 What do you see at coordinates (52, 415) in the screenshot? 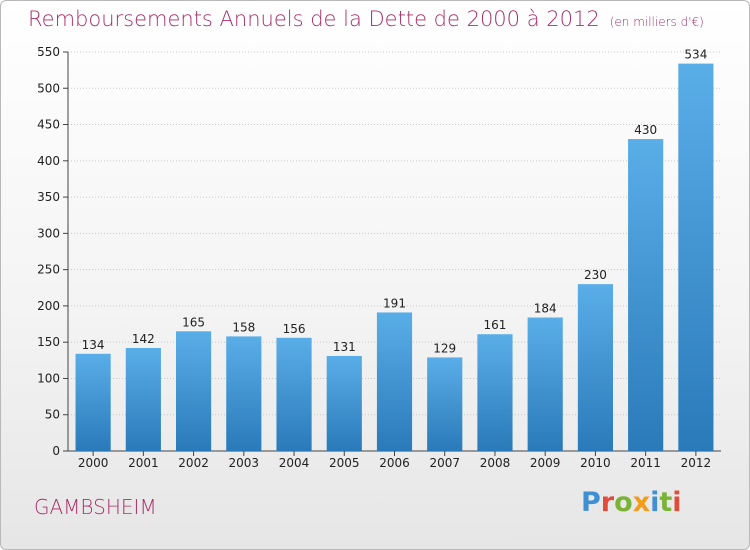
I see `y-tick-label: 50` at bounding box center [52, 415].